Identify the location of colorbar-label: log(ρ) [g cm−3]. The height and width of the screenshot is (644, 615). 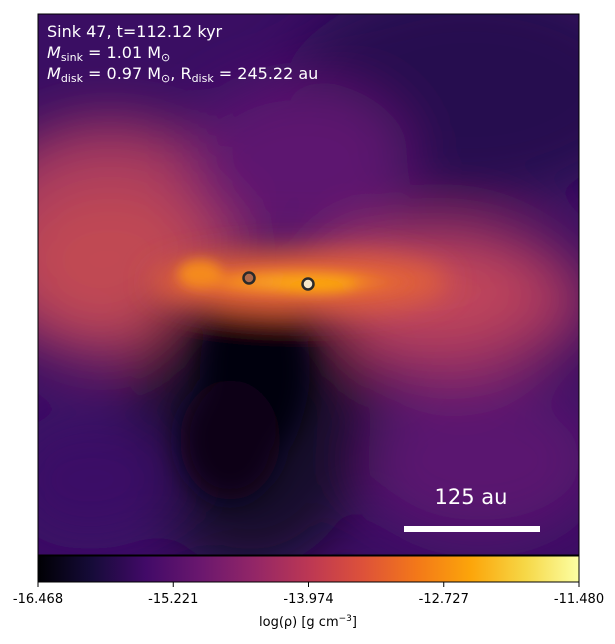
(308, 622).